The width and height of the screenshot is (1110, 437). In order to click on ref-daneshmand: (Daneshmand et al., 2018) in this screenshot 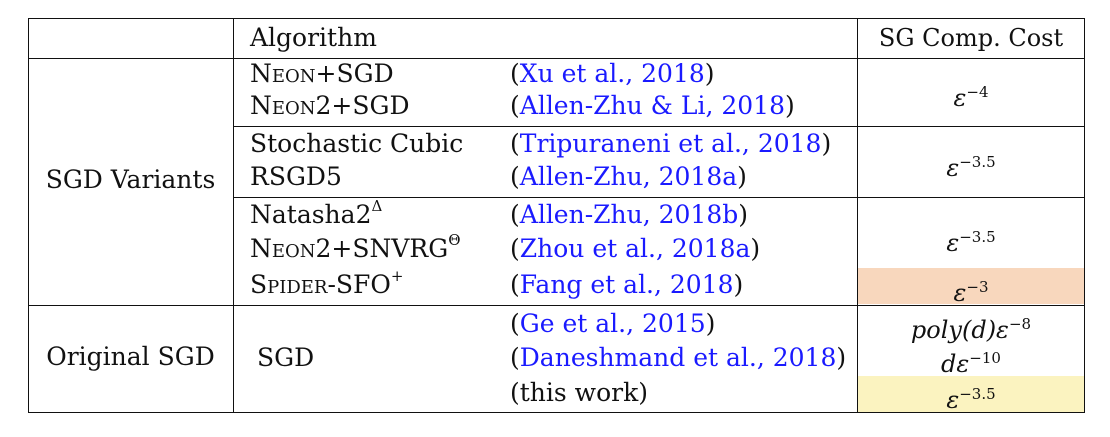, I will do `click(678, 357)`.